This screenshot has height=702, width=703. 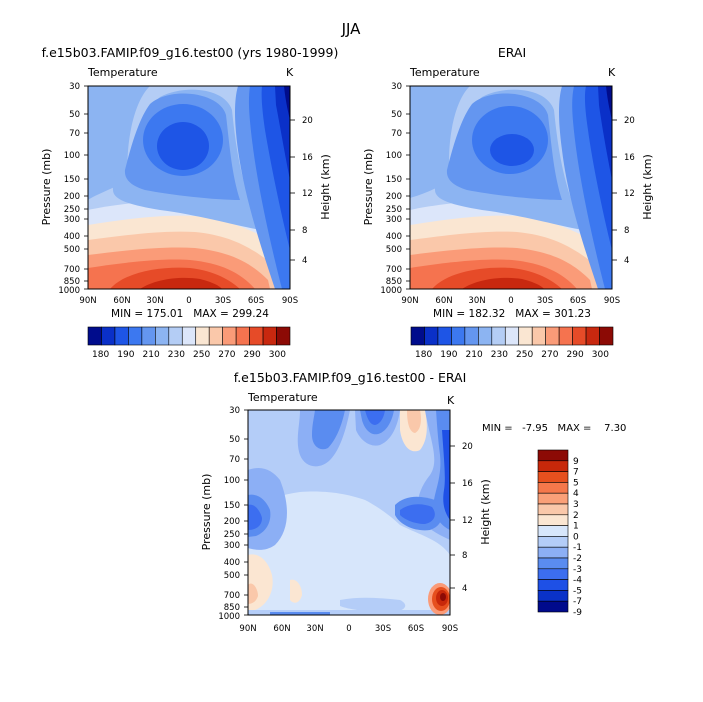 What do you see at coordinates (350, 377) in the screenshot?
I see `panel-title: f.e15b03.FAMIP.f09_g16.test00 - ERAI` at bounding box center [350, 377].